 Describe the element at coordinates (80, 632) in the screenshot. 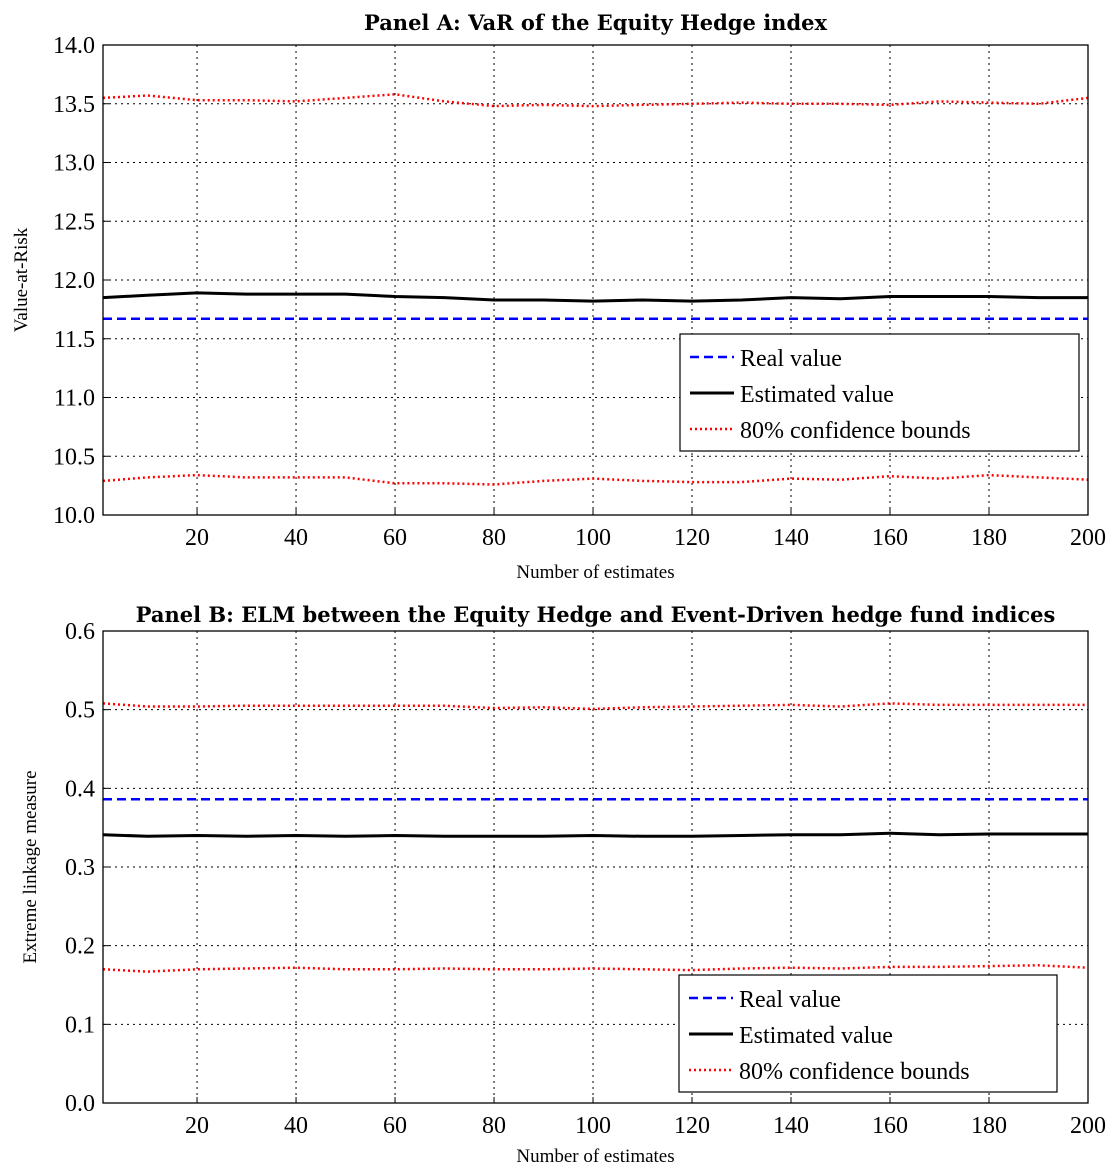

I see `y-tick-label: 0.6` at that location.